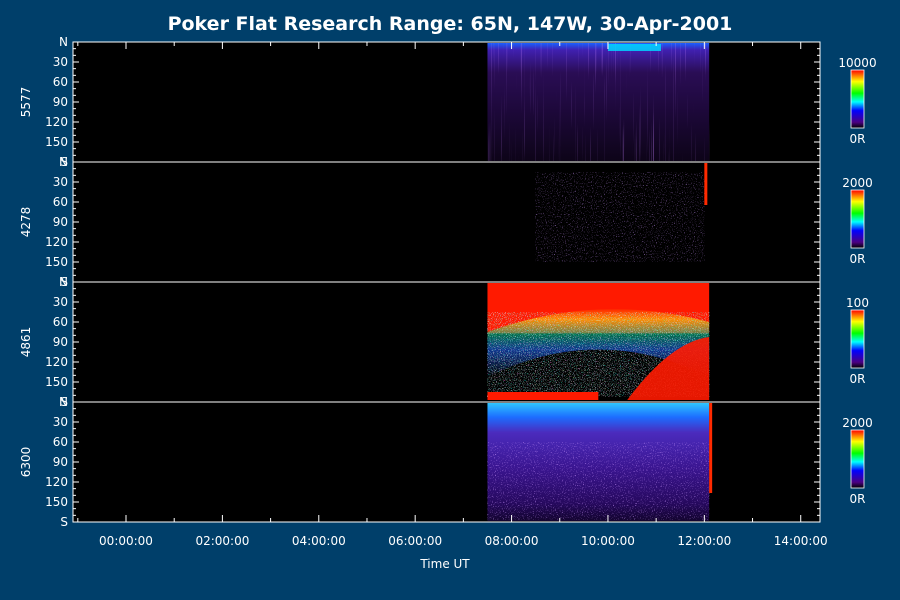  I want to click on x-axis-label: Time UT, so click(444, 564).